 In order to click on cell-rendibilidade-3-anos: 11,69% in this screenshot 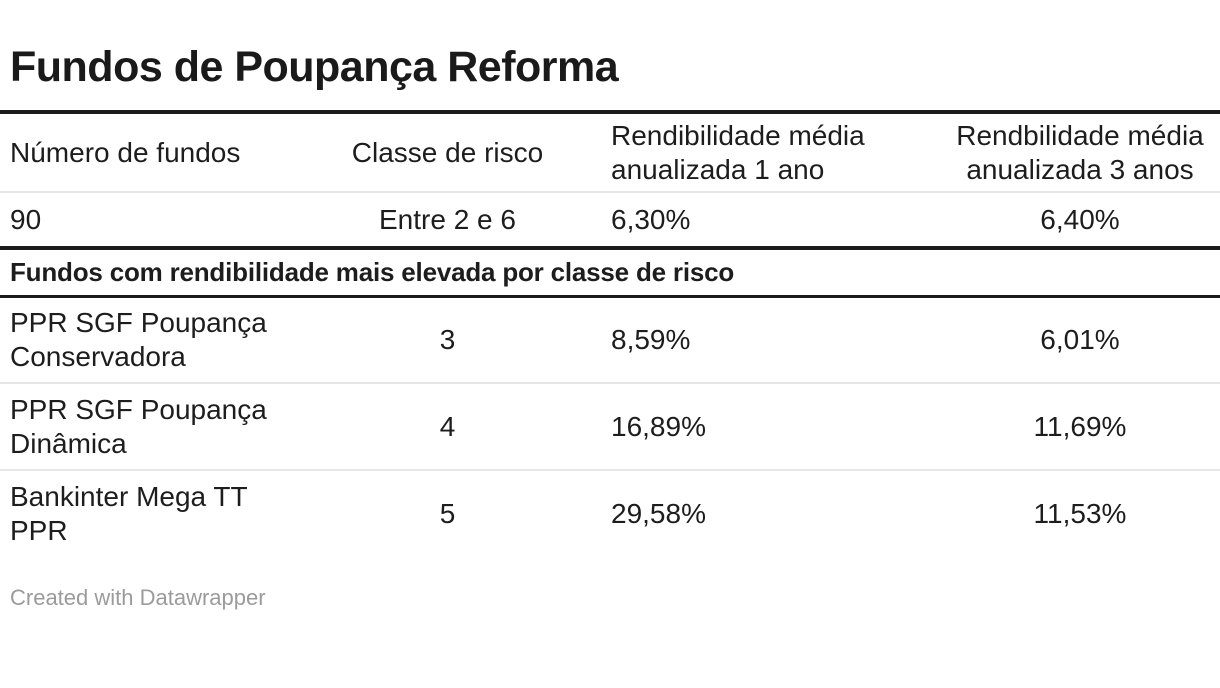, I will do `click(1080, 426)`.